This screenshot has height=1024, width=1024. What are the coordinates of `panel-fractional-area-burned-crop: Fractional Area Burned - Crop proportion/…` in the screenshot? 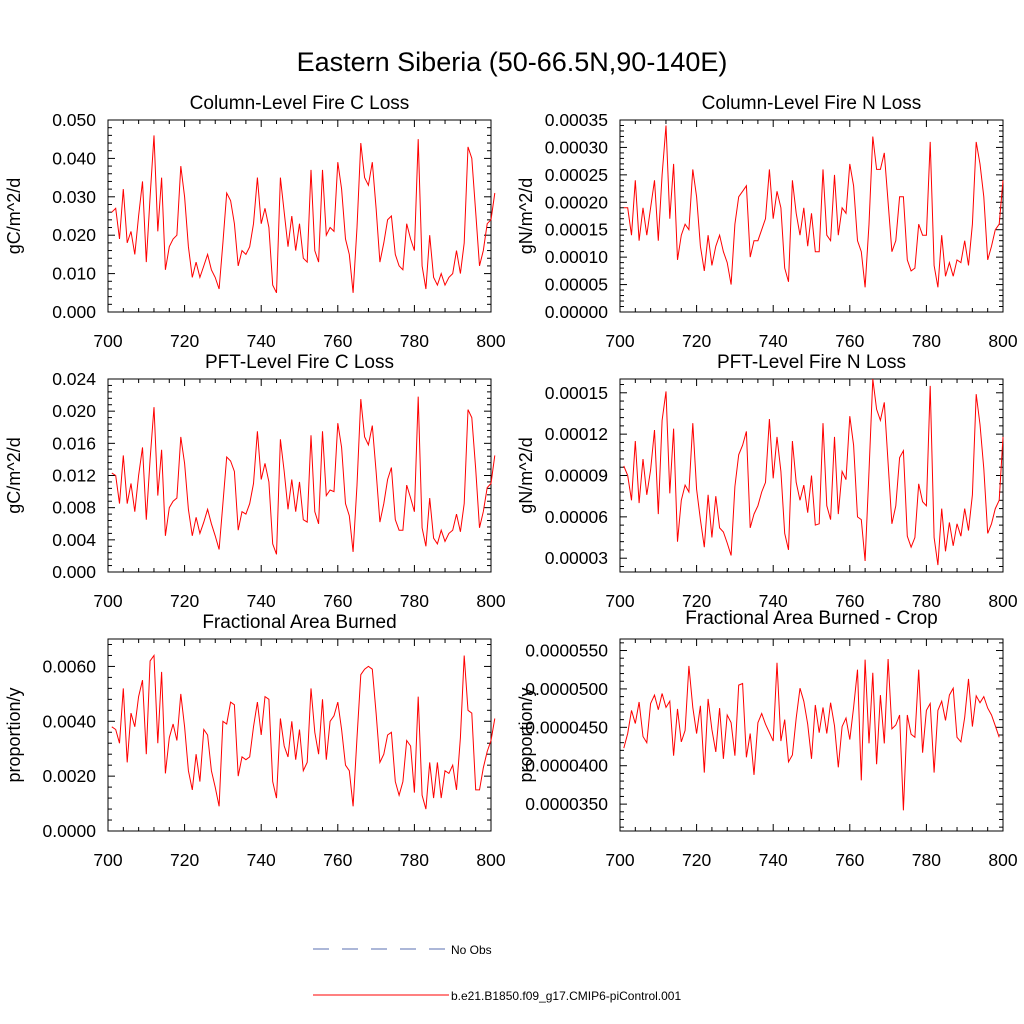 It's located at (767, 739).